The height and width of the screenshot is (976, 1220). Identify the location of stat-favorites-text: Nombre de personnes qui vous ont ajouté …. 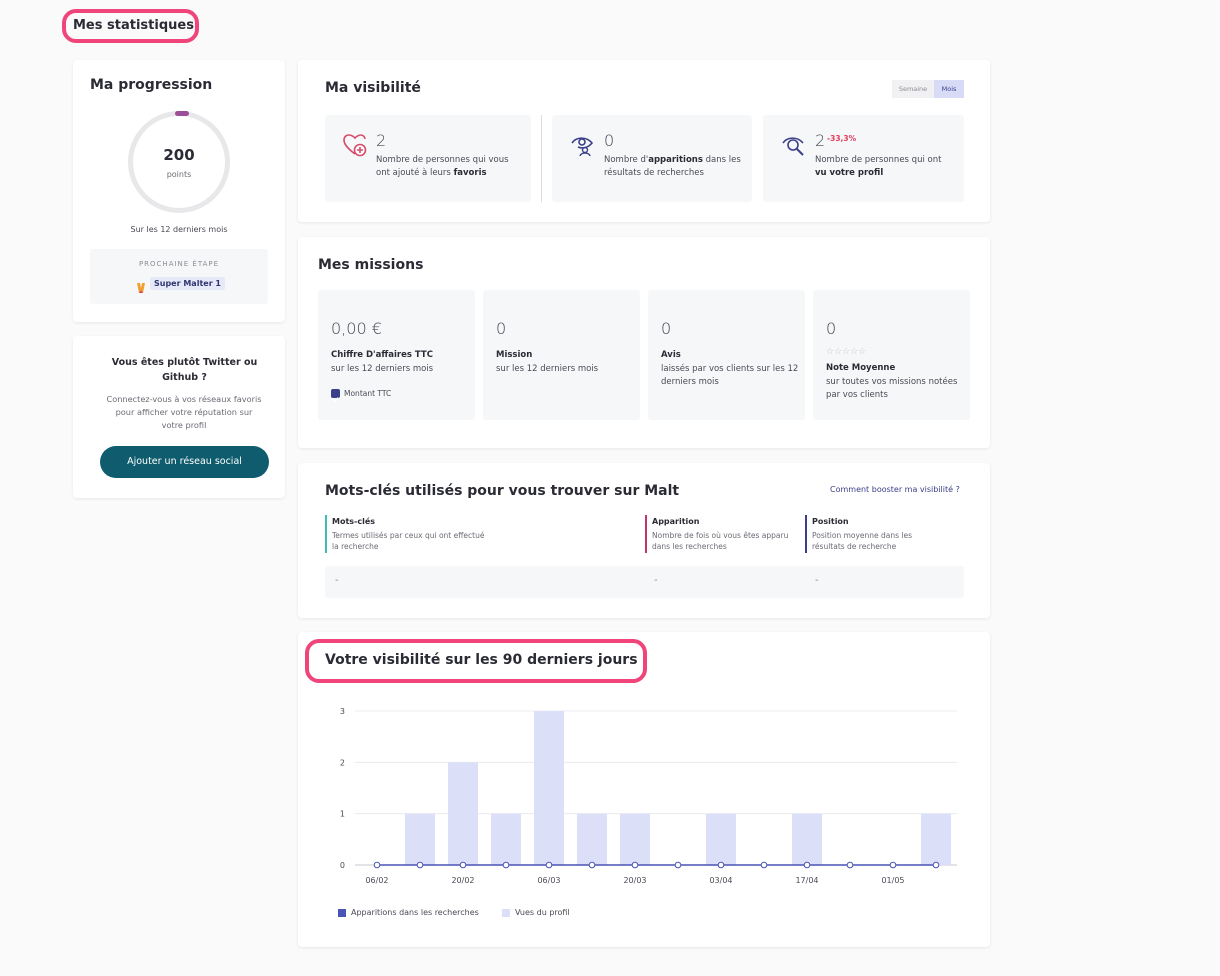
(442, 166).